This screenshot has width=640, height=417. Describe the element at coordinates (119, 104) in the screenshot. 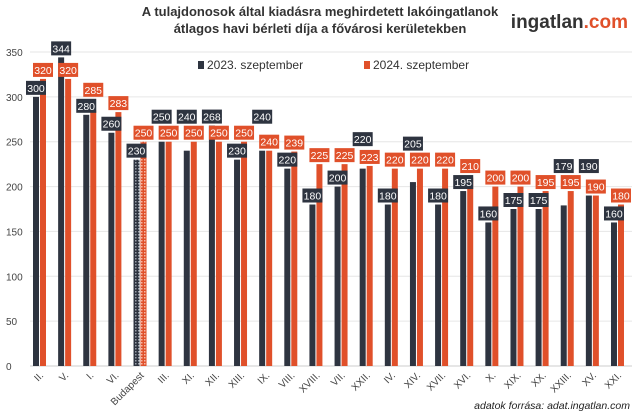

I see `data-label: 283` at that location.